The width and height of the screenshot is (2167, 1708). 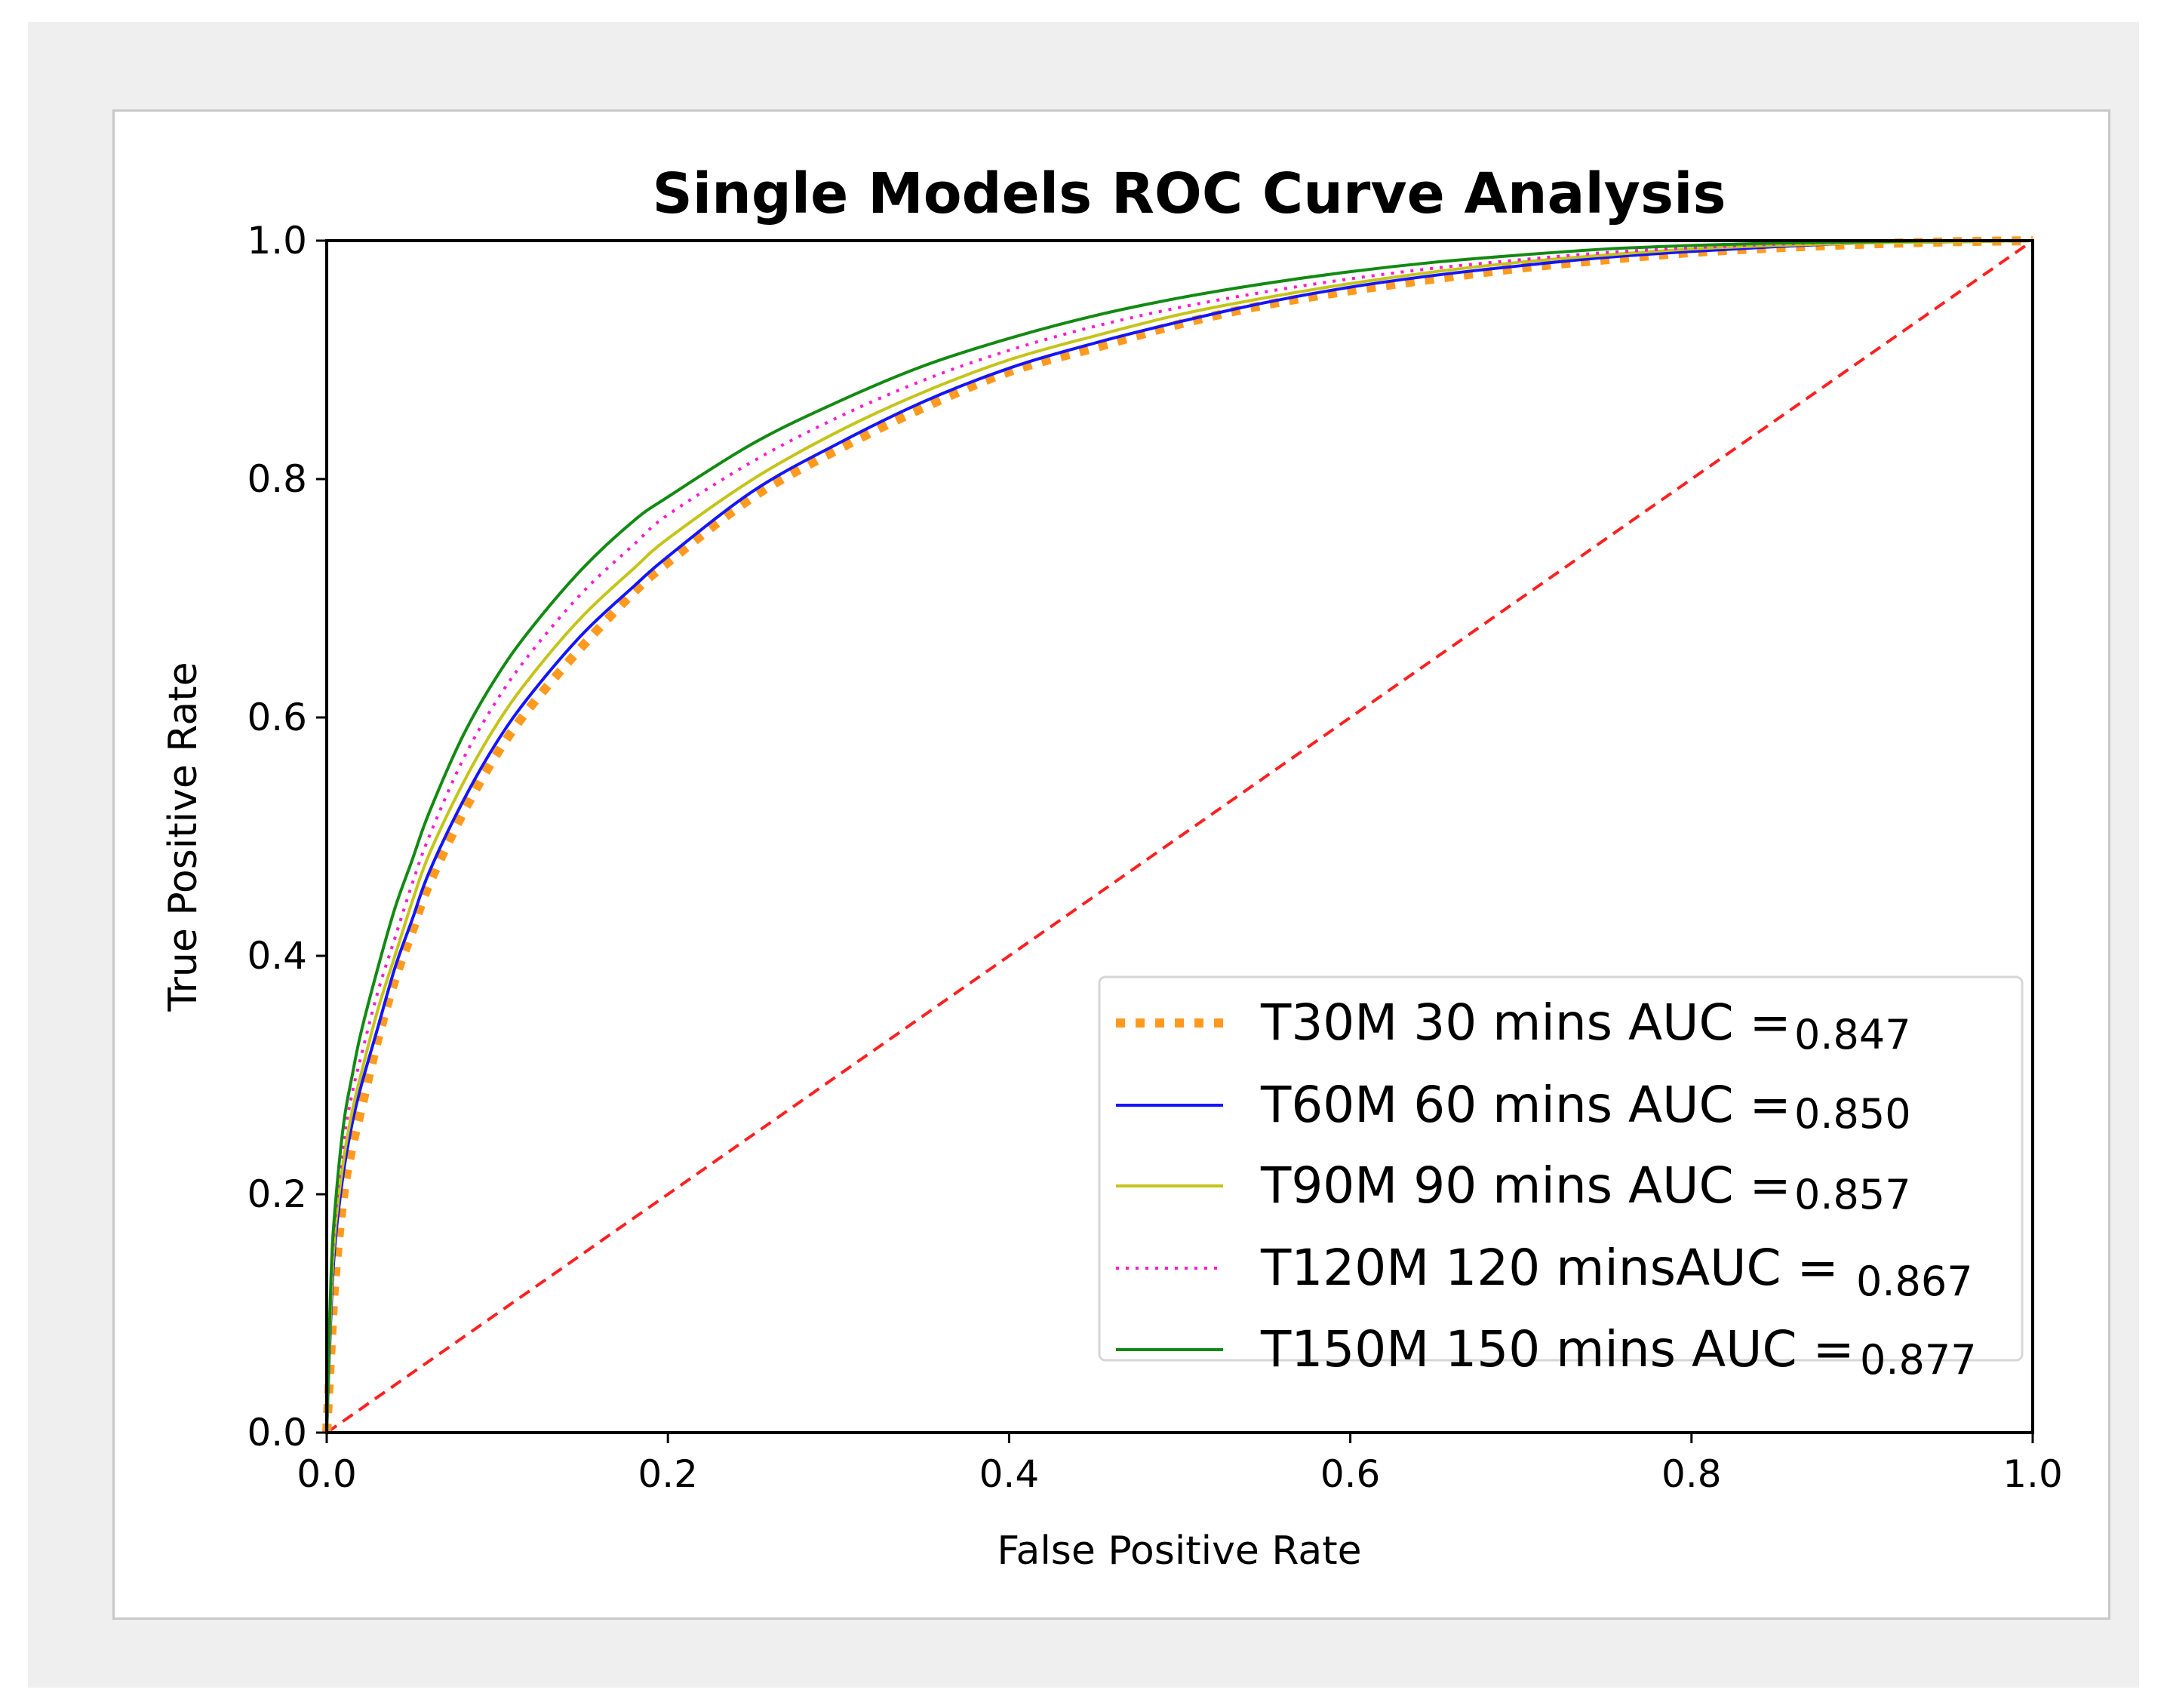 I want to click on x-tick-label: 0.8, so click(x=1691, y=1474).